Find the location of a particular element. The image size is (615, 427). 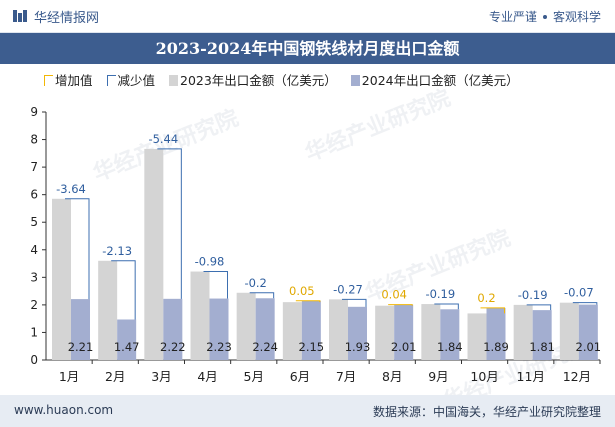

value-label-2024: 2.24 is located at coordinates (265, 347).